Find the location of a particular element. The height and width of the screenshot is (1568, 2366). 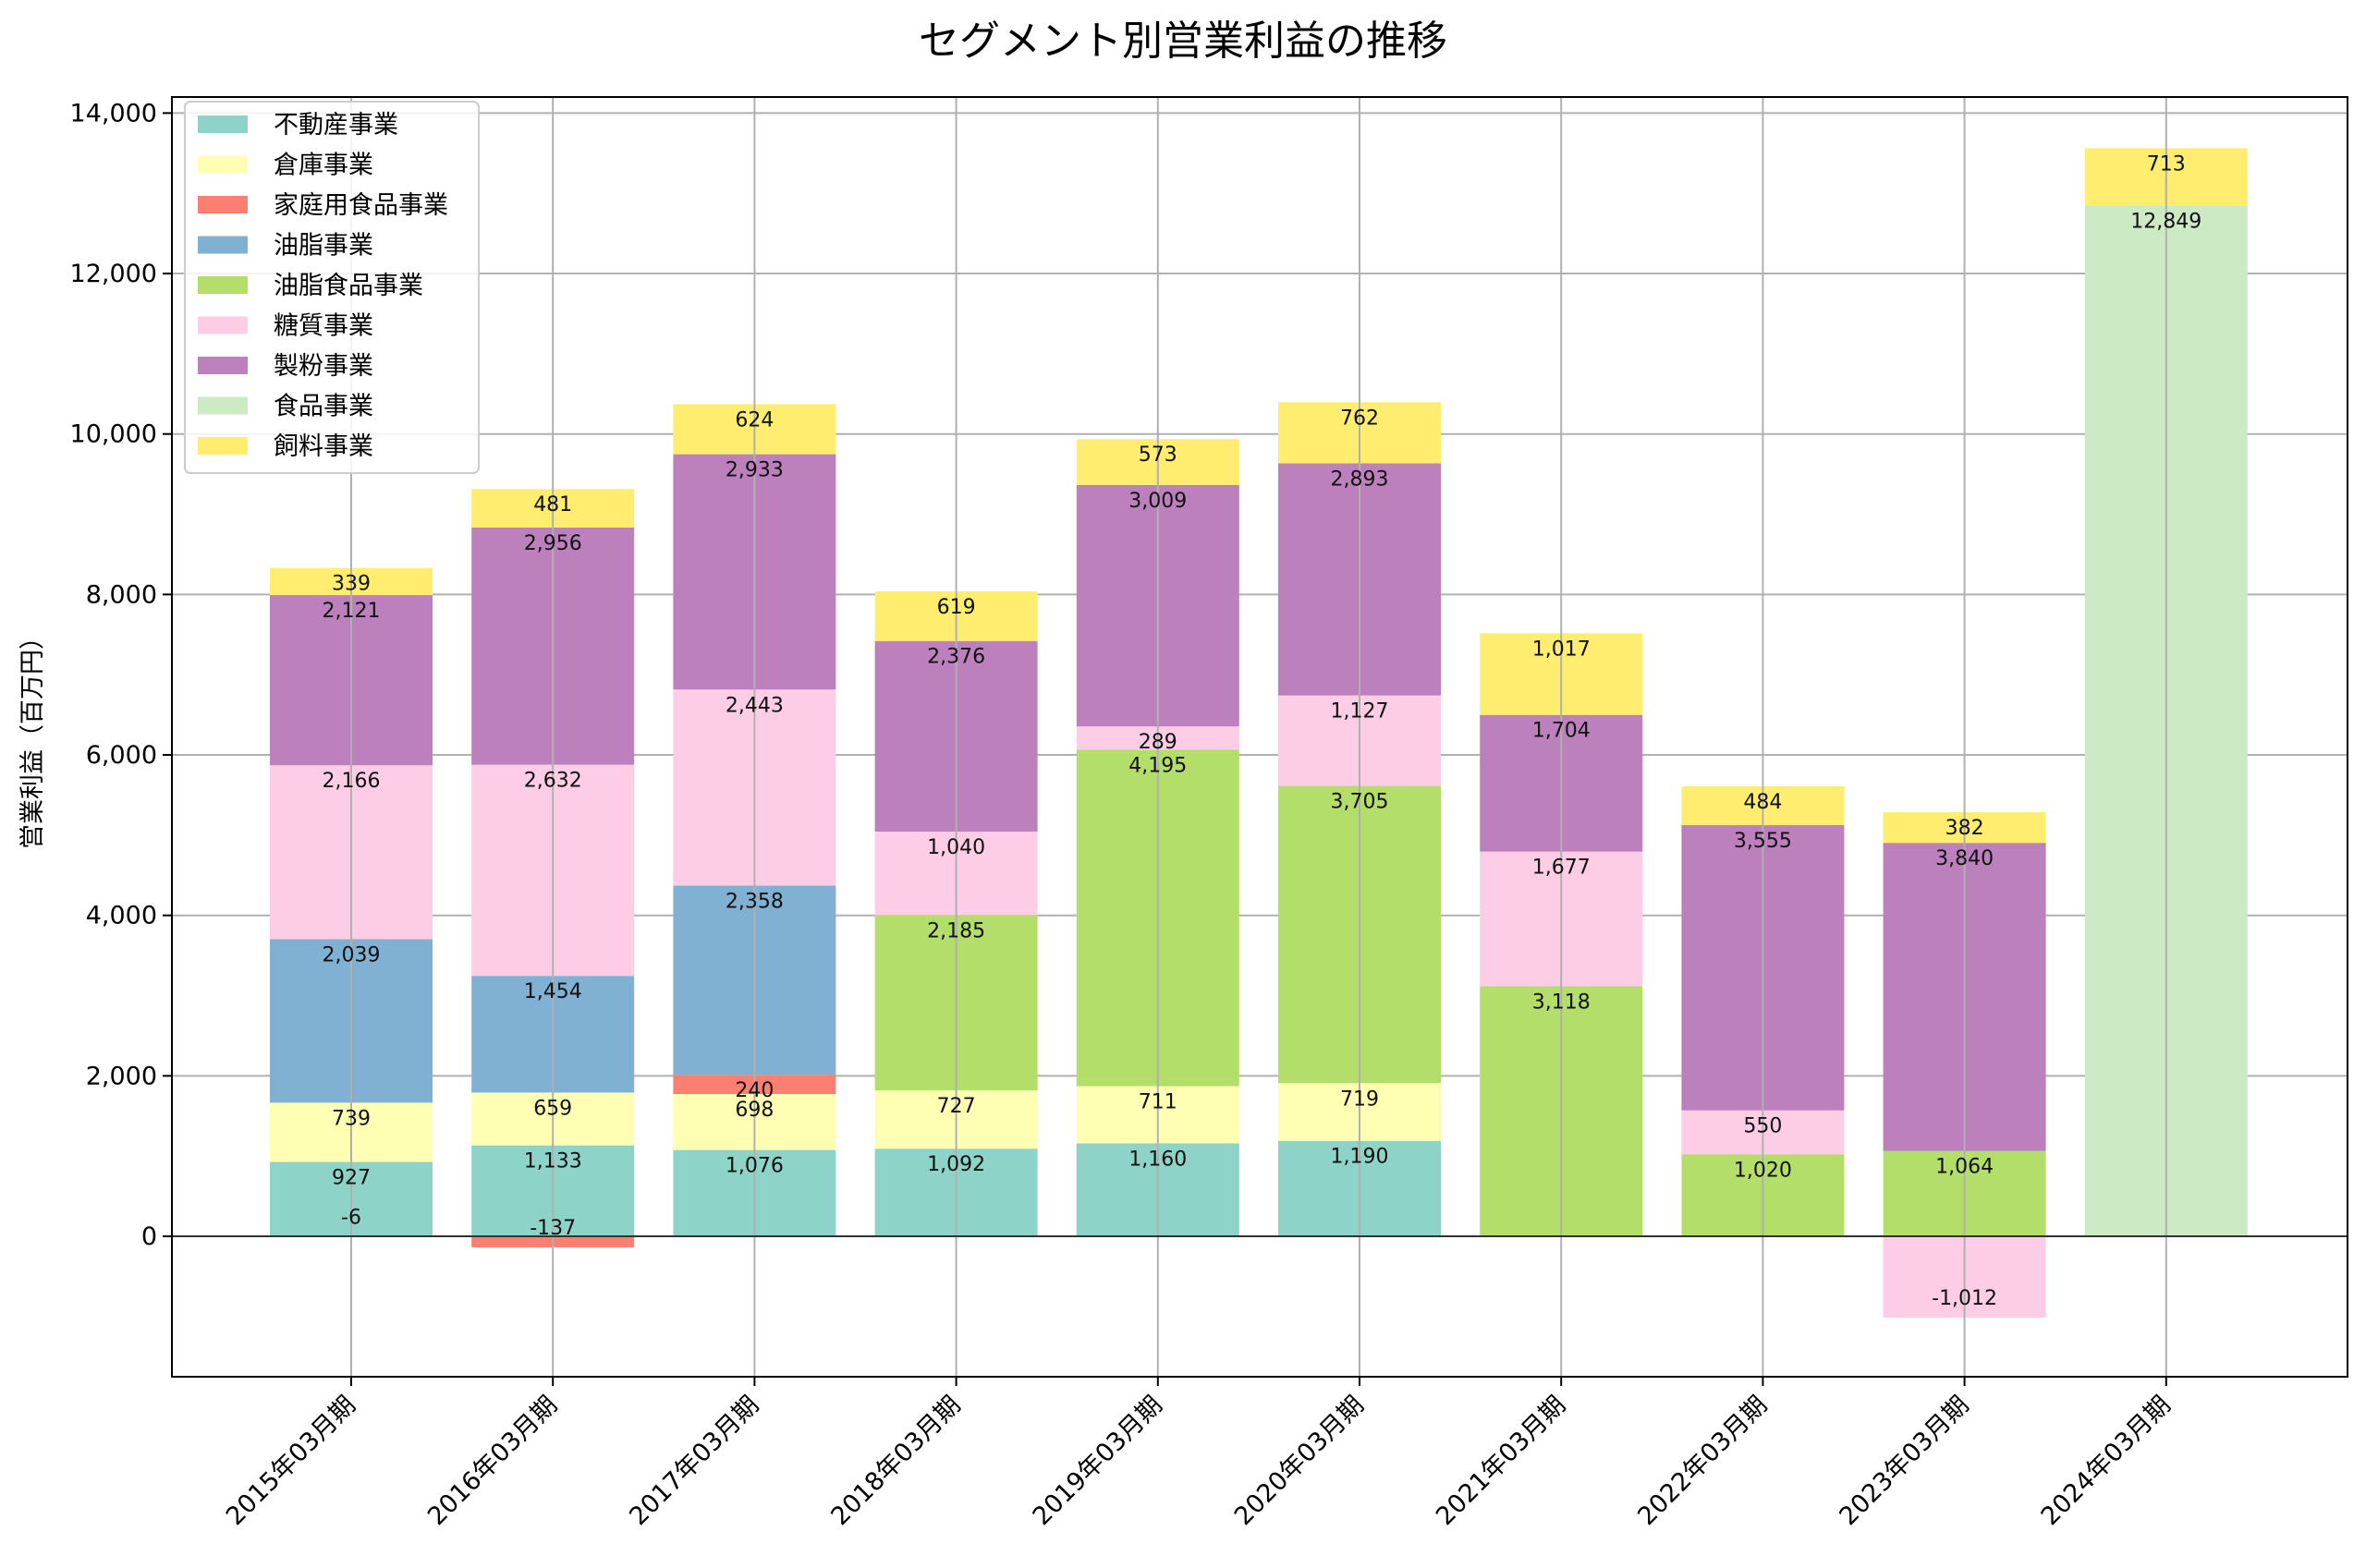

data-label: 739 is located at coordinates (351, 1118).